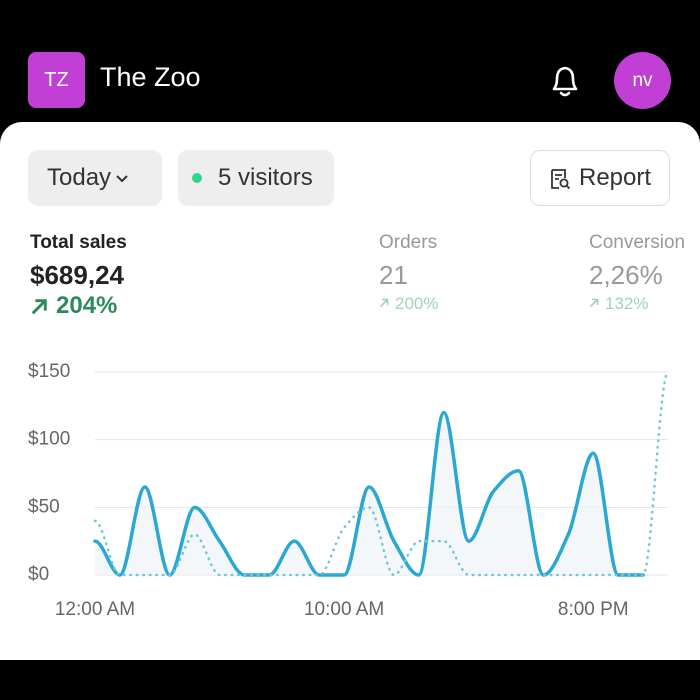 The width and height of the screenshot is (700, 700). Describe the element at coordinates (150, 77) in the screenshot. I see `store-title: The Zoo` at that location.